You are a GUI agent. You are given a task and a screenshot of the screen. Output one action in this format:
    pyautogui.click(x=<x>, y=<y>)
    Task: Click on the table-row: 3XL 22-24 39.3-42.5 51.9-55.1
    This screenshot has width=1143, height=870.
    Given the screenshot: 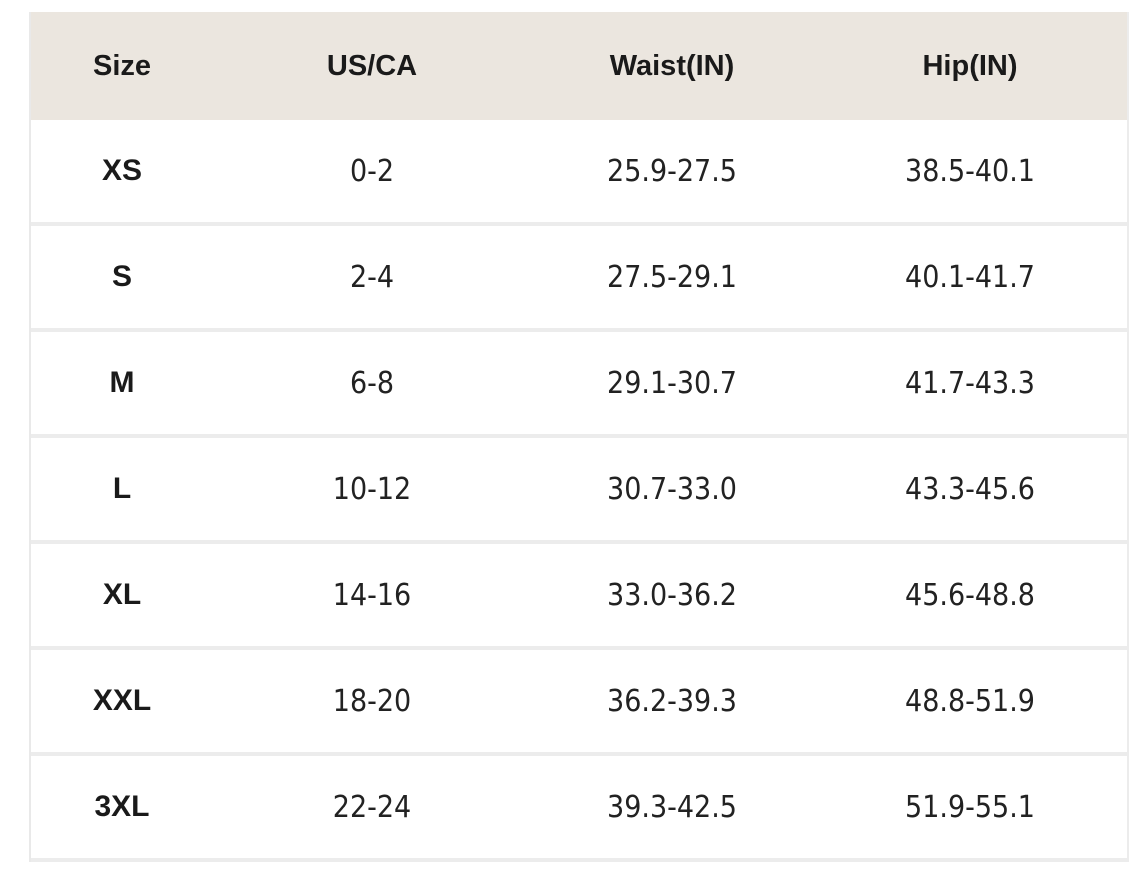 What is the action you would take?
    pyautogui.click(x=579, y=809)
    